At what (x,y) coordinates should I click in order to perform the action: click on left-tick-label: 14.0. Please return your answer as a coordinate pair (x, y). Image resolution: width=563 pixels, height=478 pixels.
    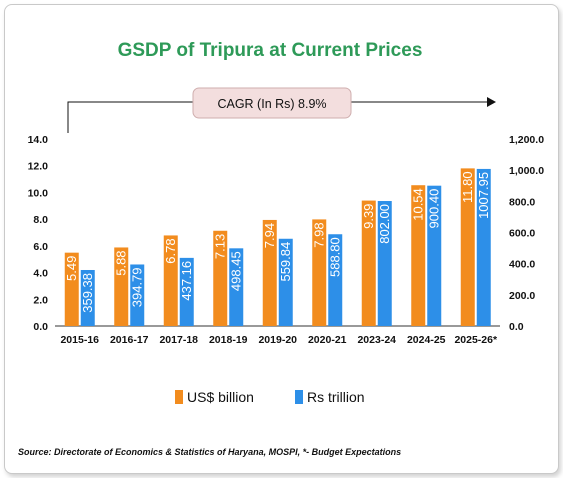
    Looking at the image, I should click on (38, 140).